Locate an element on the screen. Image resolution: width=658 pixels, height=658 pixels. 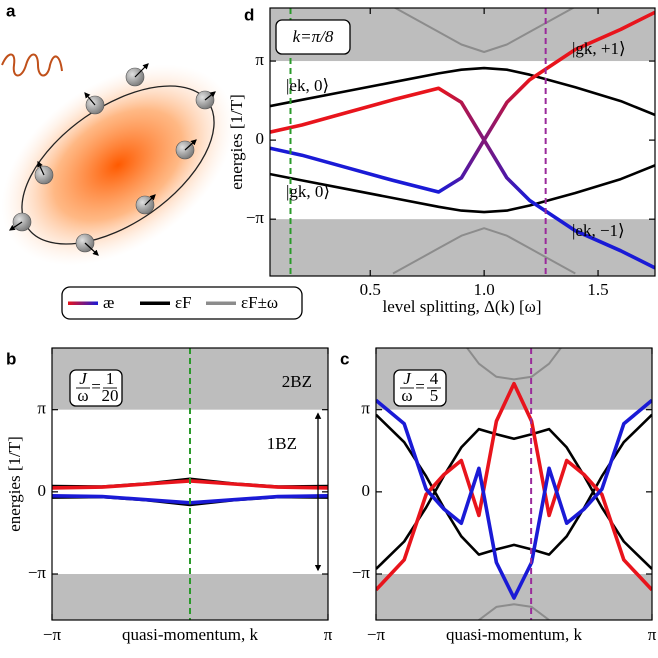
annotation: 1BZ is located at coordinates (282, 443).